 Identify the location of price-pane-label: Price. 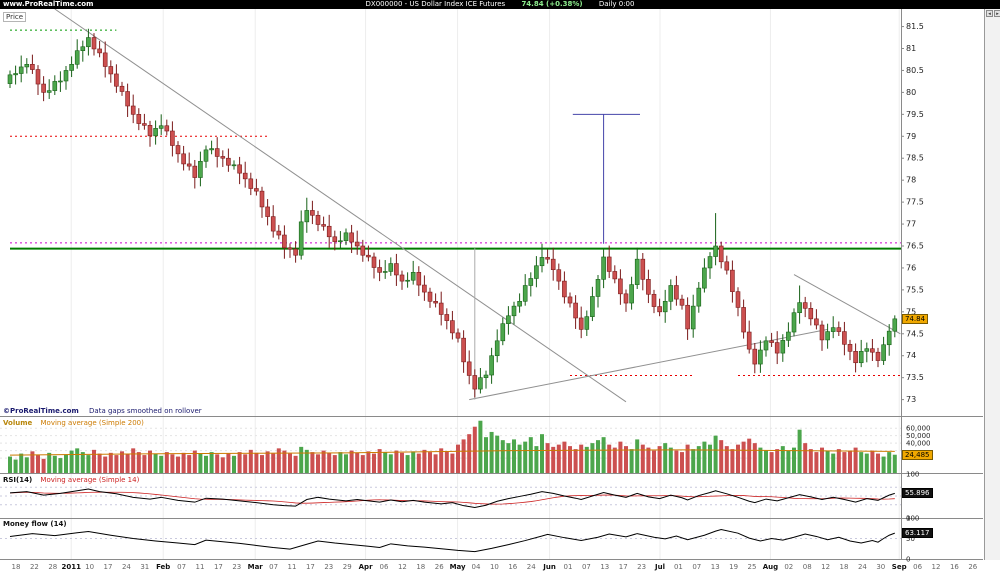
(15, 17).